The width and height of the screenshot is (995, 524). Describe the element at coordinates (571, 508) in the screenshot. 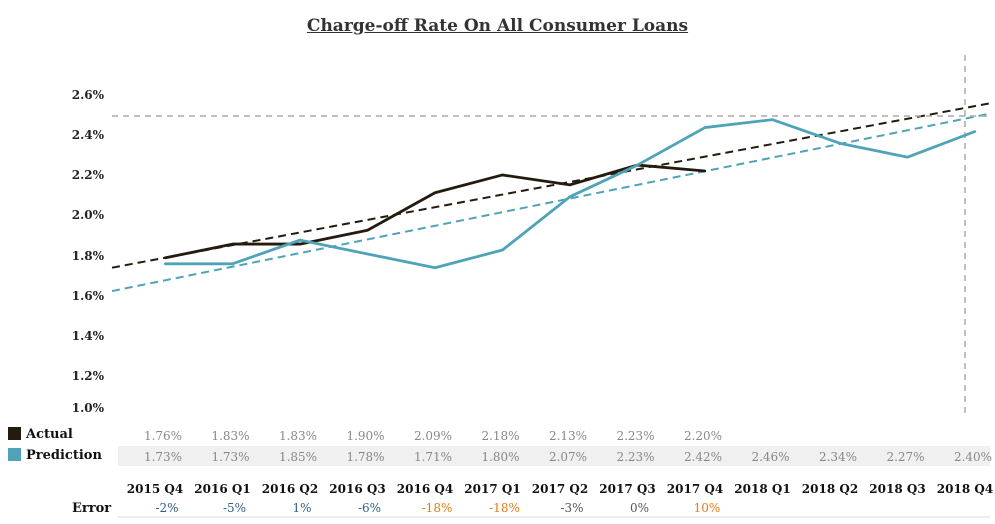

I see `error-value: -3%` at that location.